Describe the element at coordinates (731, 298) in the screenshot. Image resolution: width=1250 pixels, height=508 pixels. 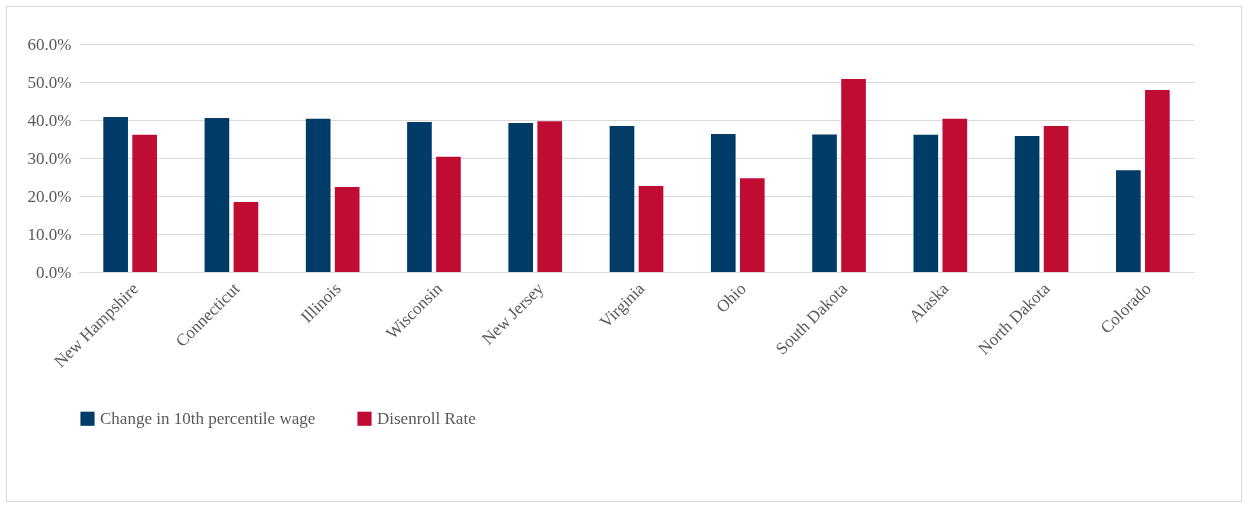
I see `x-tick-label: Ohio` at that location.